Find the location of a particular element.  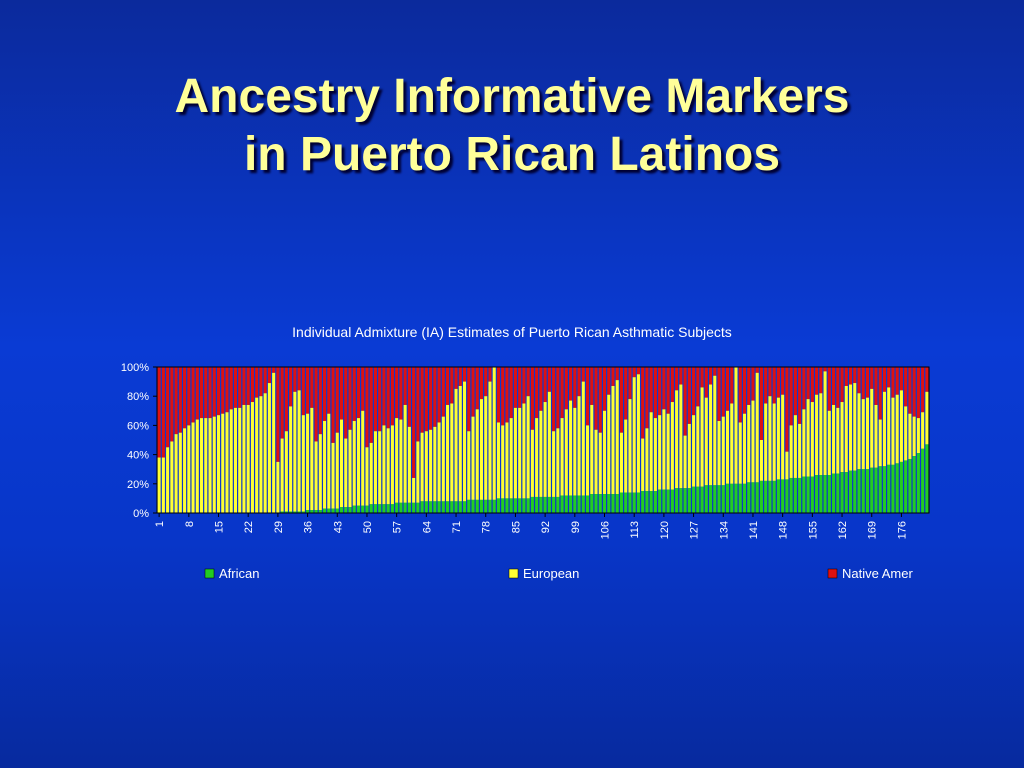

x-tick-label: 78 is located at coordinates (487, 527).